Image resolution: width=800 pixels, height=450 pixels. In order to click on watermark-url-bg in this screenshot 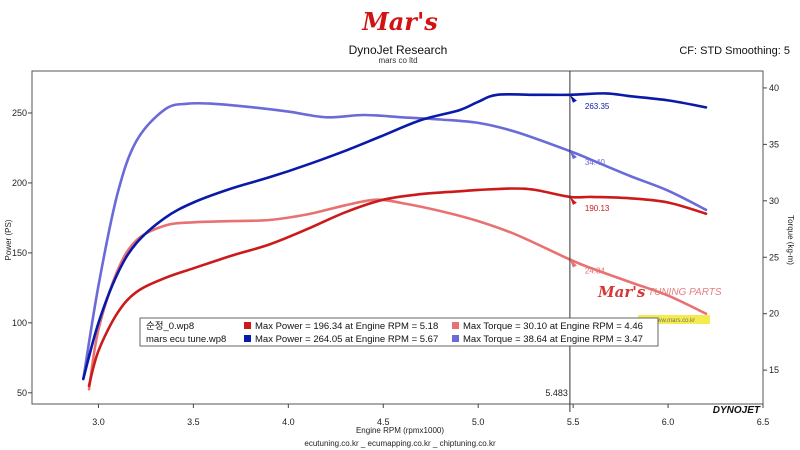, I will do `click(674, 319)`.